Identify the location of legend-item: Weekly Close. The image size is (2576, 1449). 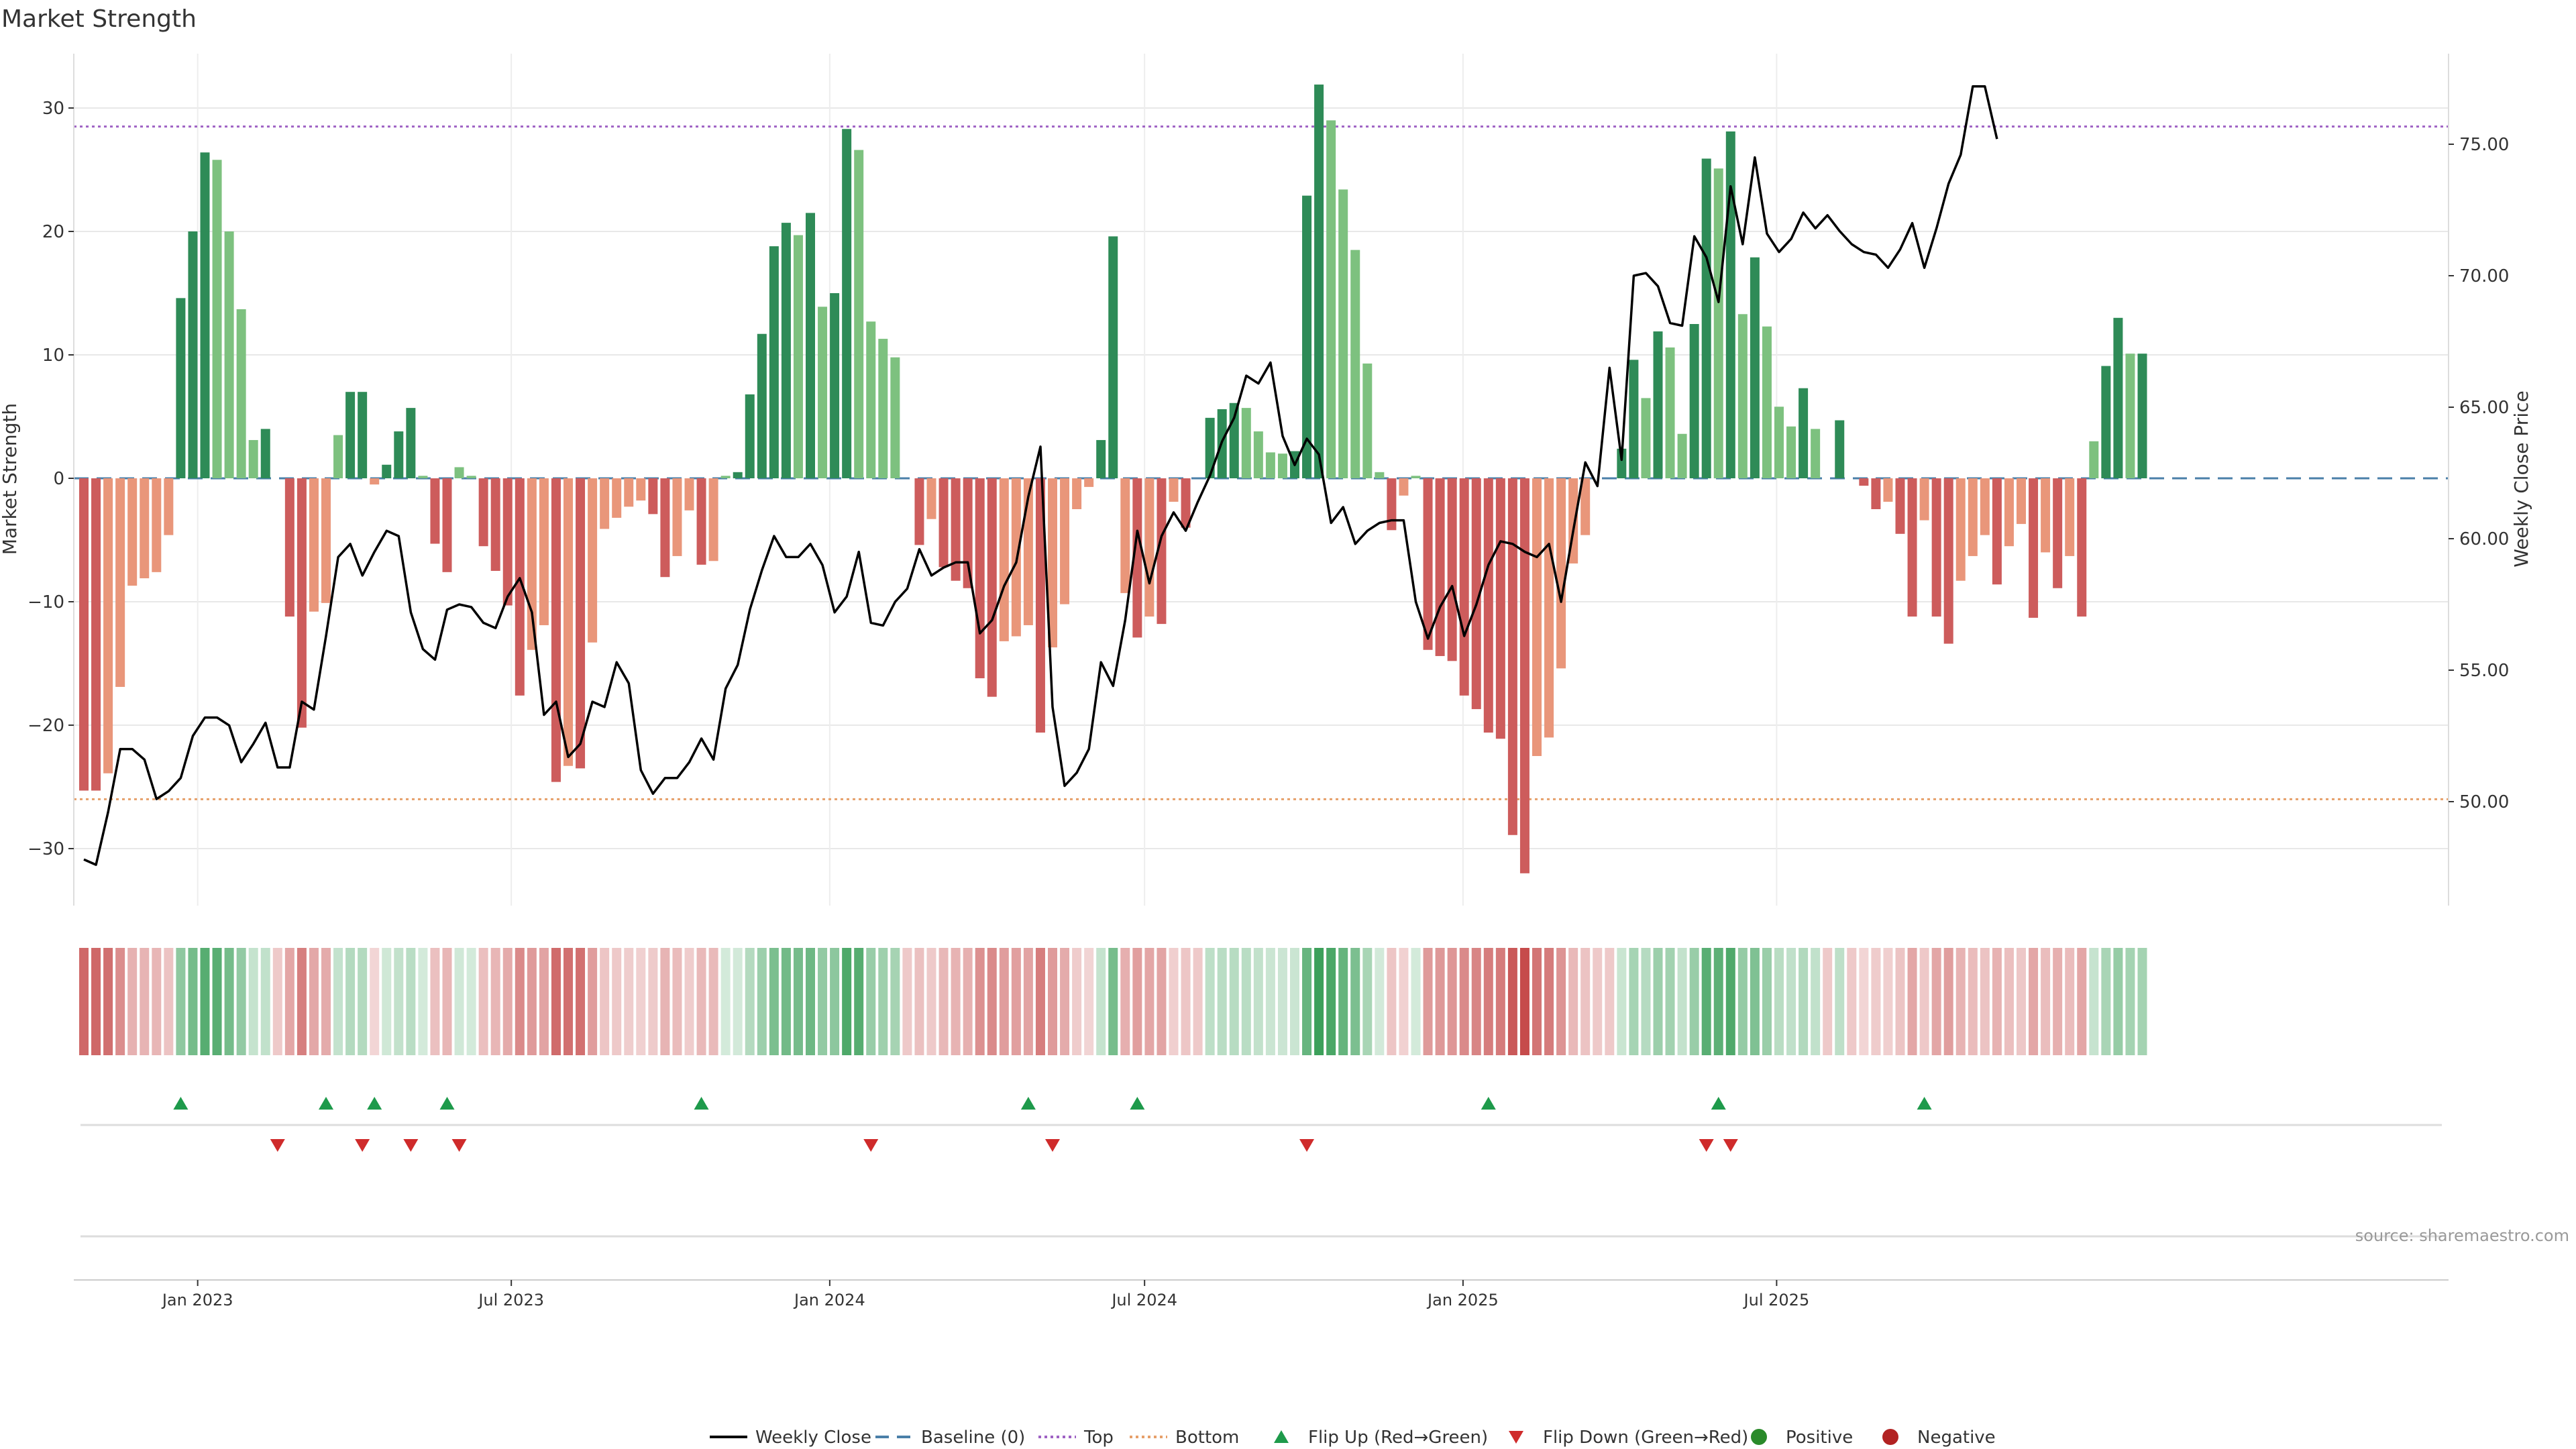
(790, 1438).